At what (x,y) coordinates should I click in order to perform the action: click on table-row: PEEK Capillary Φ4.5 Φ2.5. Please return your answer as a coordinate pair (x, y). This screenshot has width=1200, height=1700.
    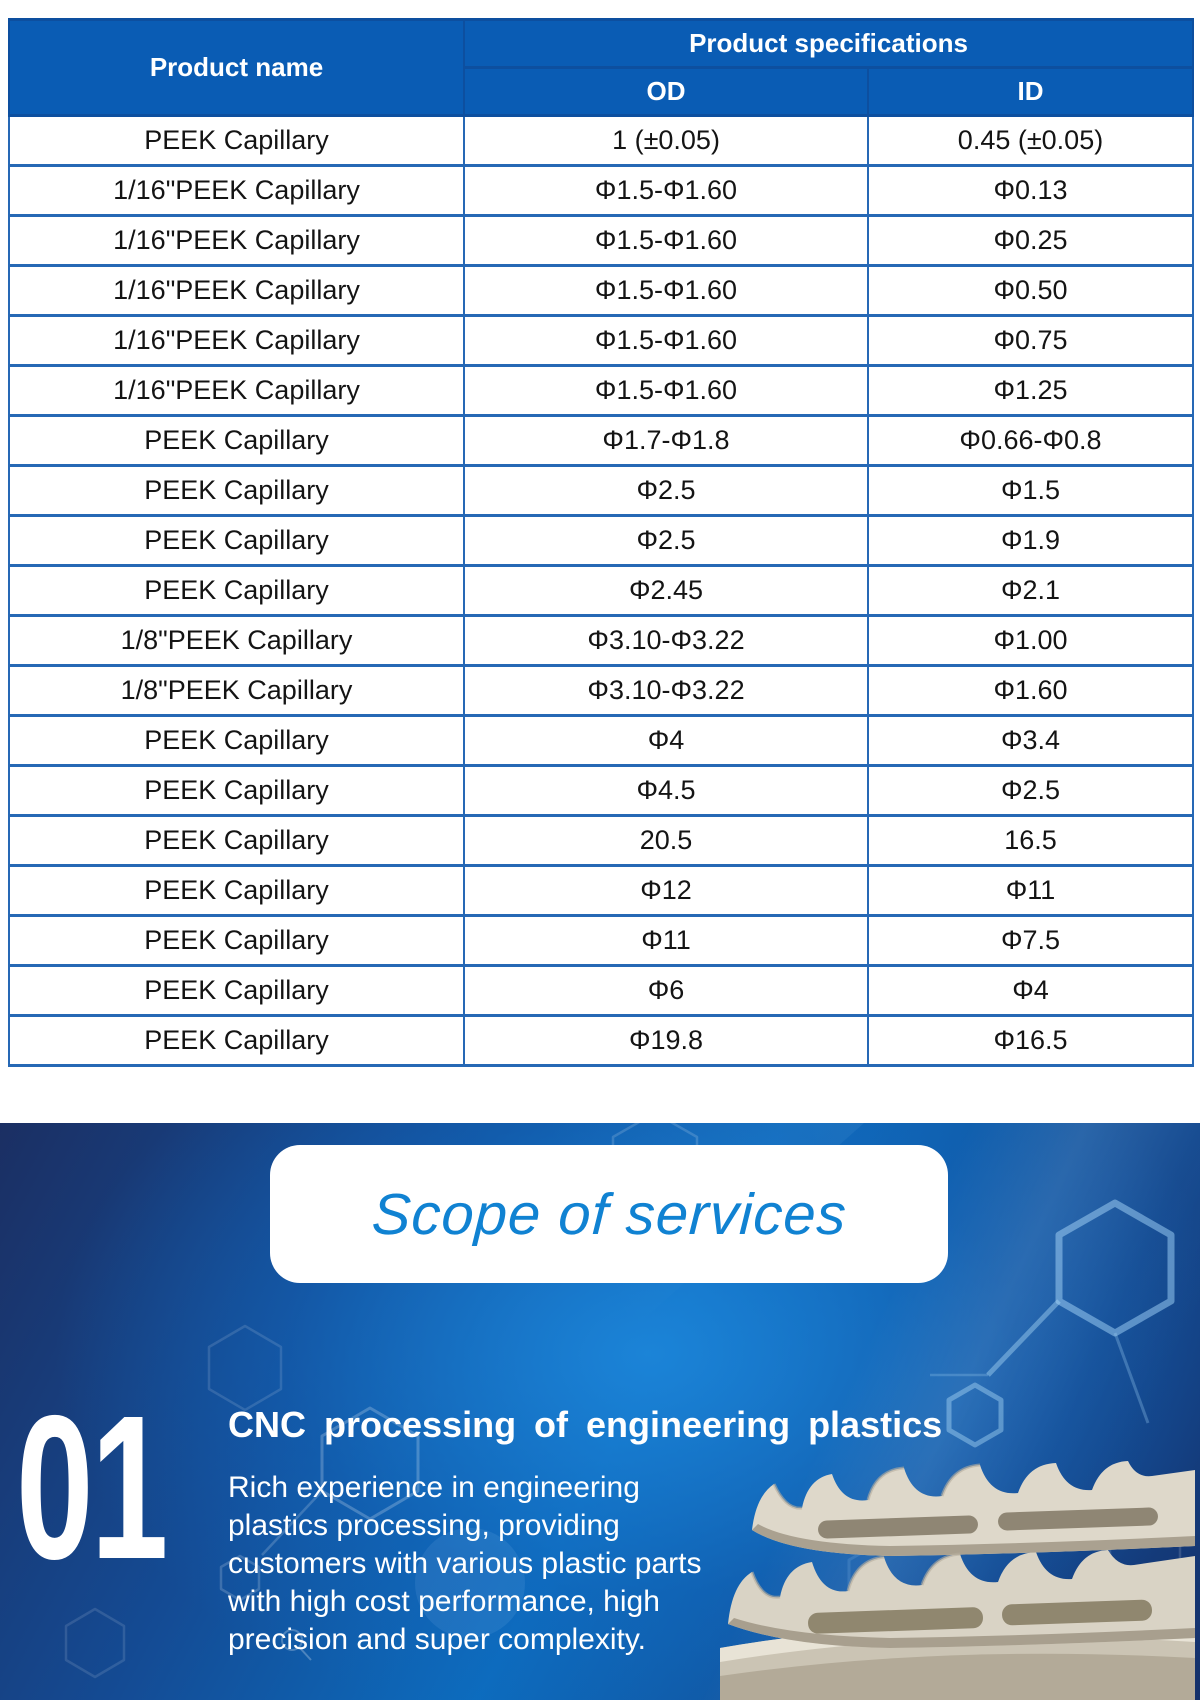
    Looking at the image, I should click on (601, 790).